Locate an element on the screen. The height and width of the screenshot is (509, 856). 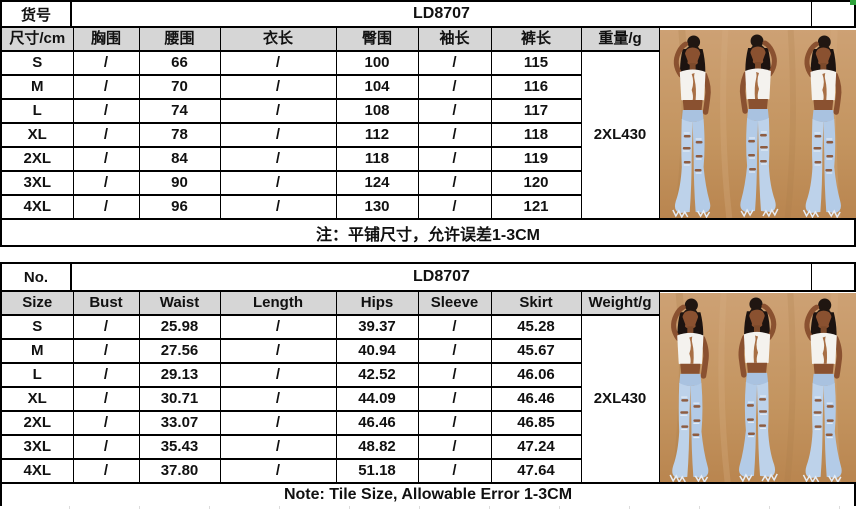
note-cm: 注：平铺尺寸，允许误差1-3CM is located at coordinates (428, 233).